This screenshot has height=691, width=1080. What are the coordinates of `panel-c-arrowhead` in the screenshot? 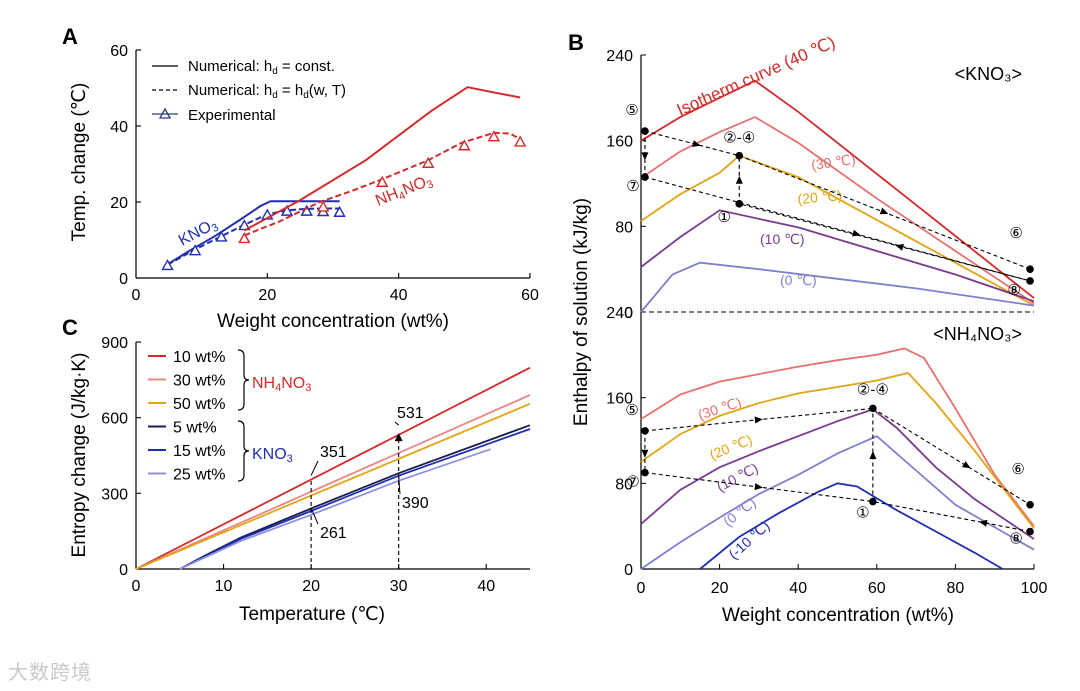 It's located at (398, 437).